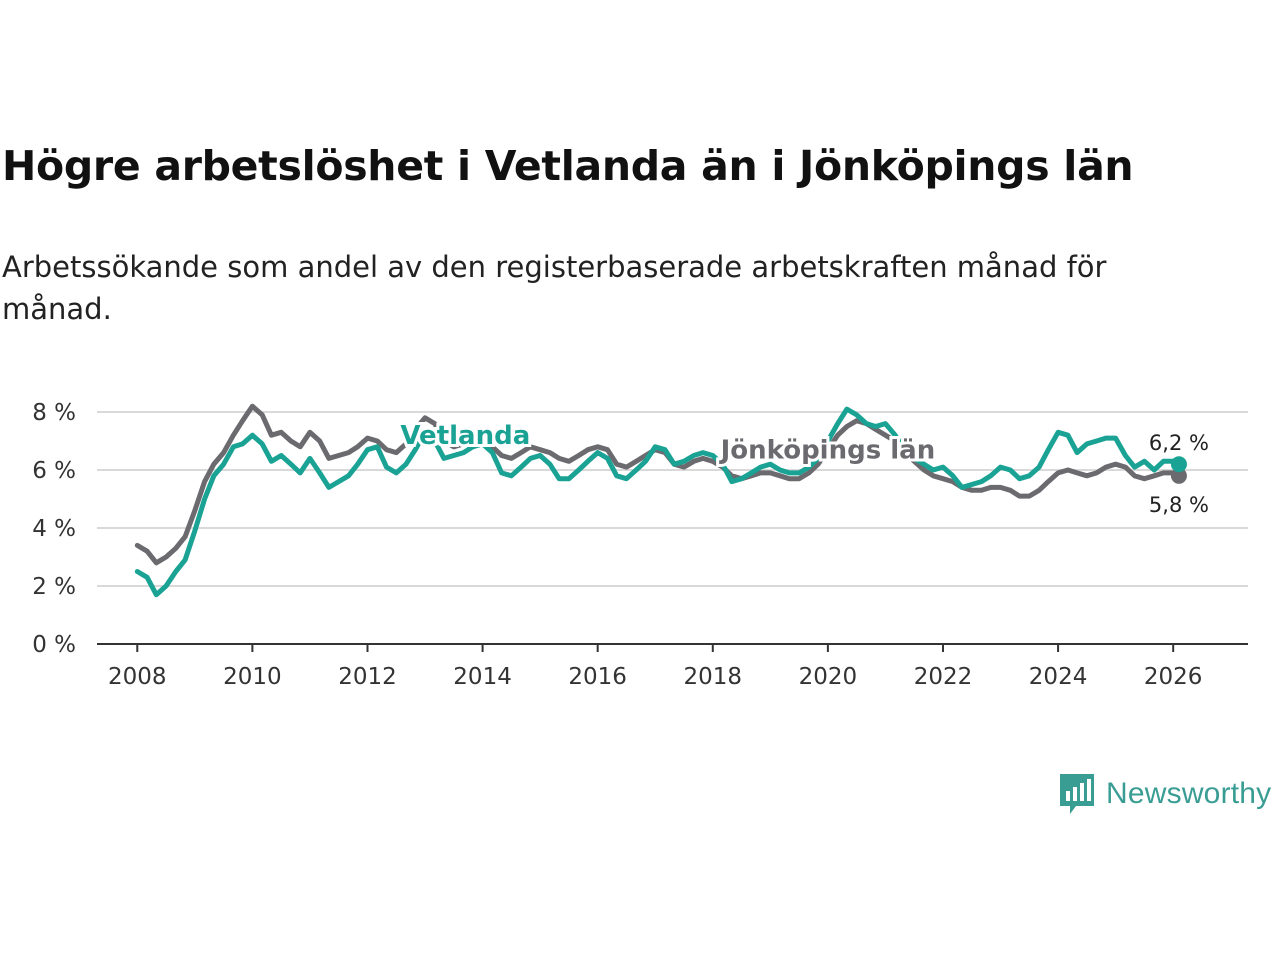  Describe the element at coordinates (54, 587) in the screenshot. I see `y-tick-label: 2 %` at that location.